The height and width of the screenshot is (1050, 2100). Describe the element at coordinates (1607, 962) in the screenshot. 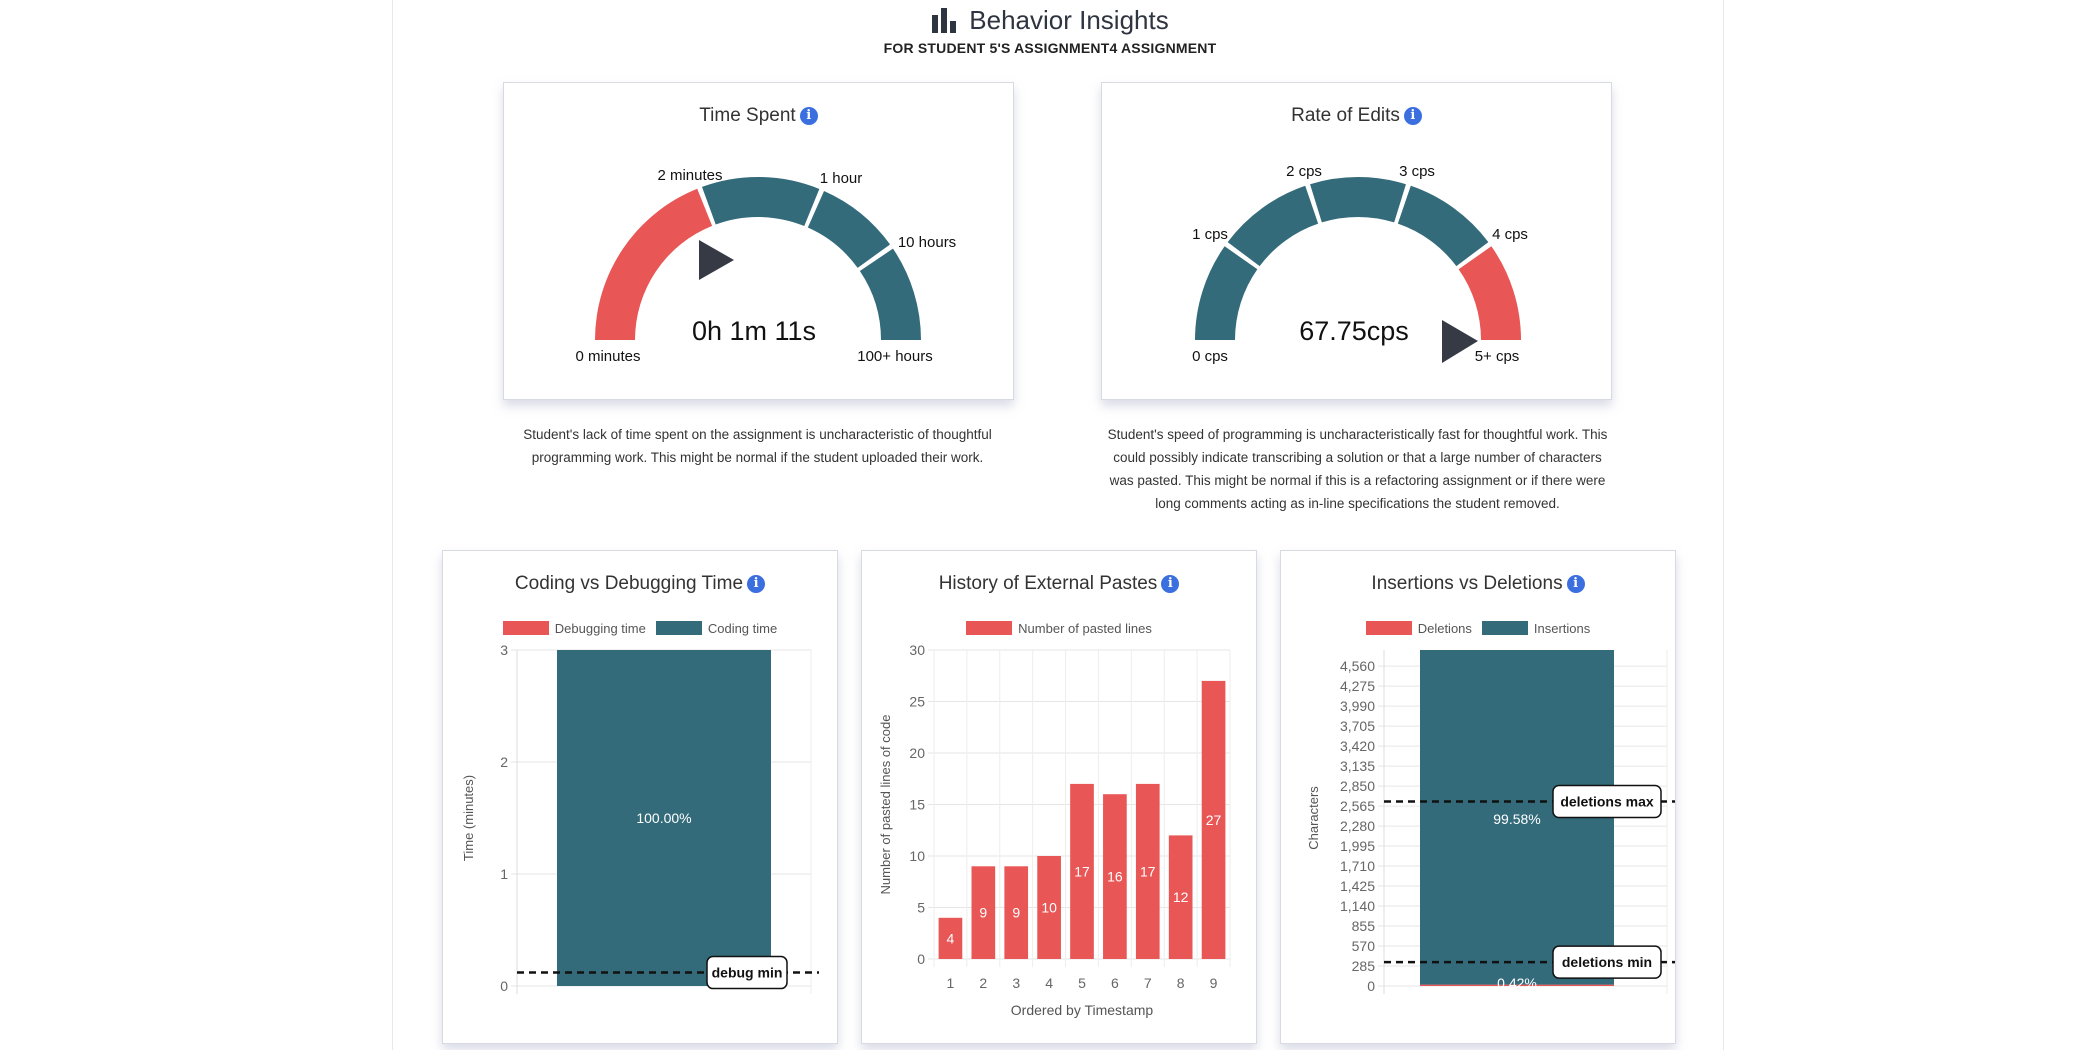

I see `annotation-label: deletions min` at that location.